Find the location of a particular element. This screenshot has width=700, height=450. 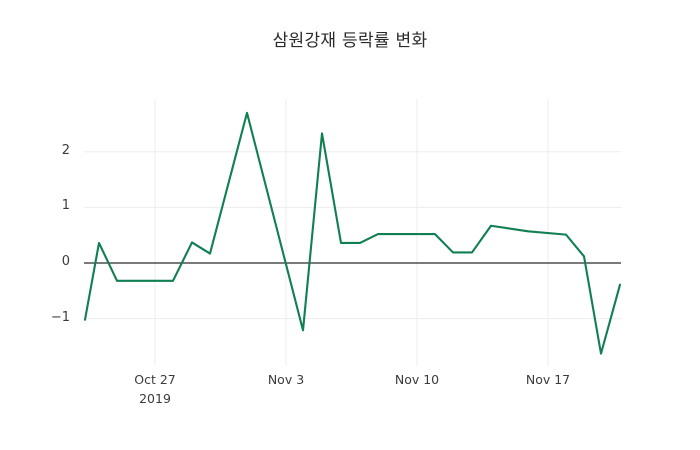

x-tick-label-year: 2019 is located at coordinates (155, 398).